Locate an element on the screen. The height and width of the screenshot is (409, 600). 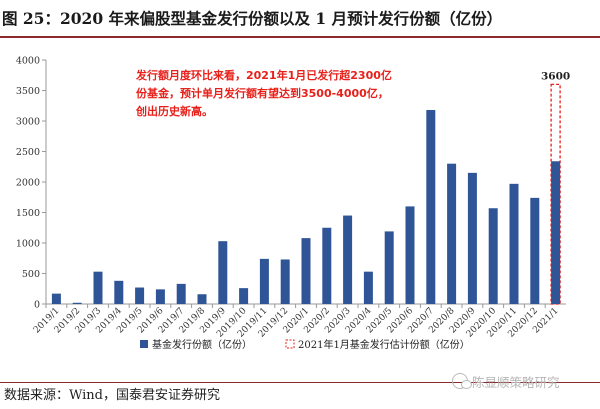
source-note: 数据来源：Wind，国泰君安证券研究 is located at coordinates (112, 395).